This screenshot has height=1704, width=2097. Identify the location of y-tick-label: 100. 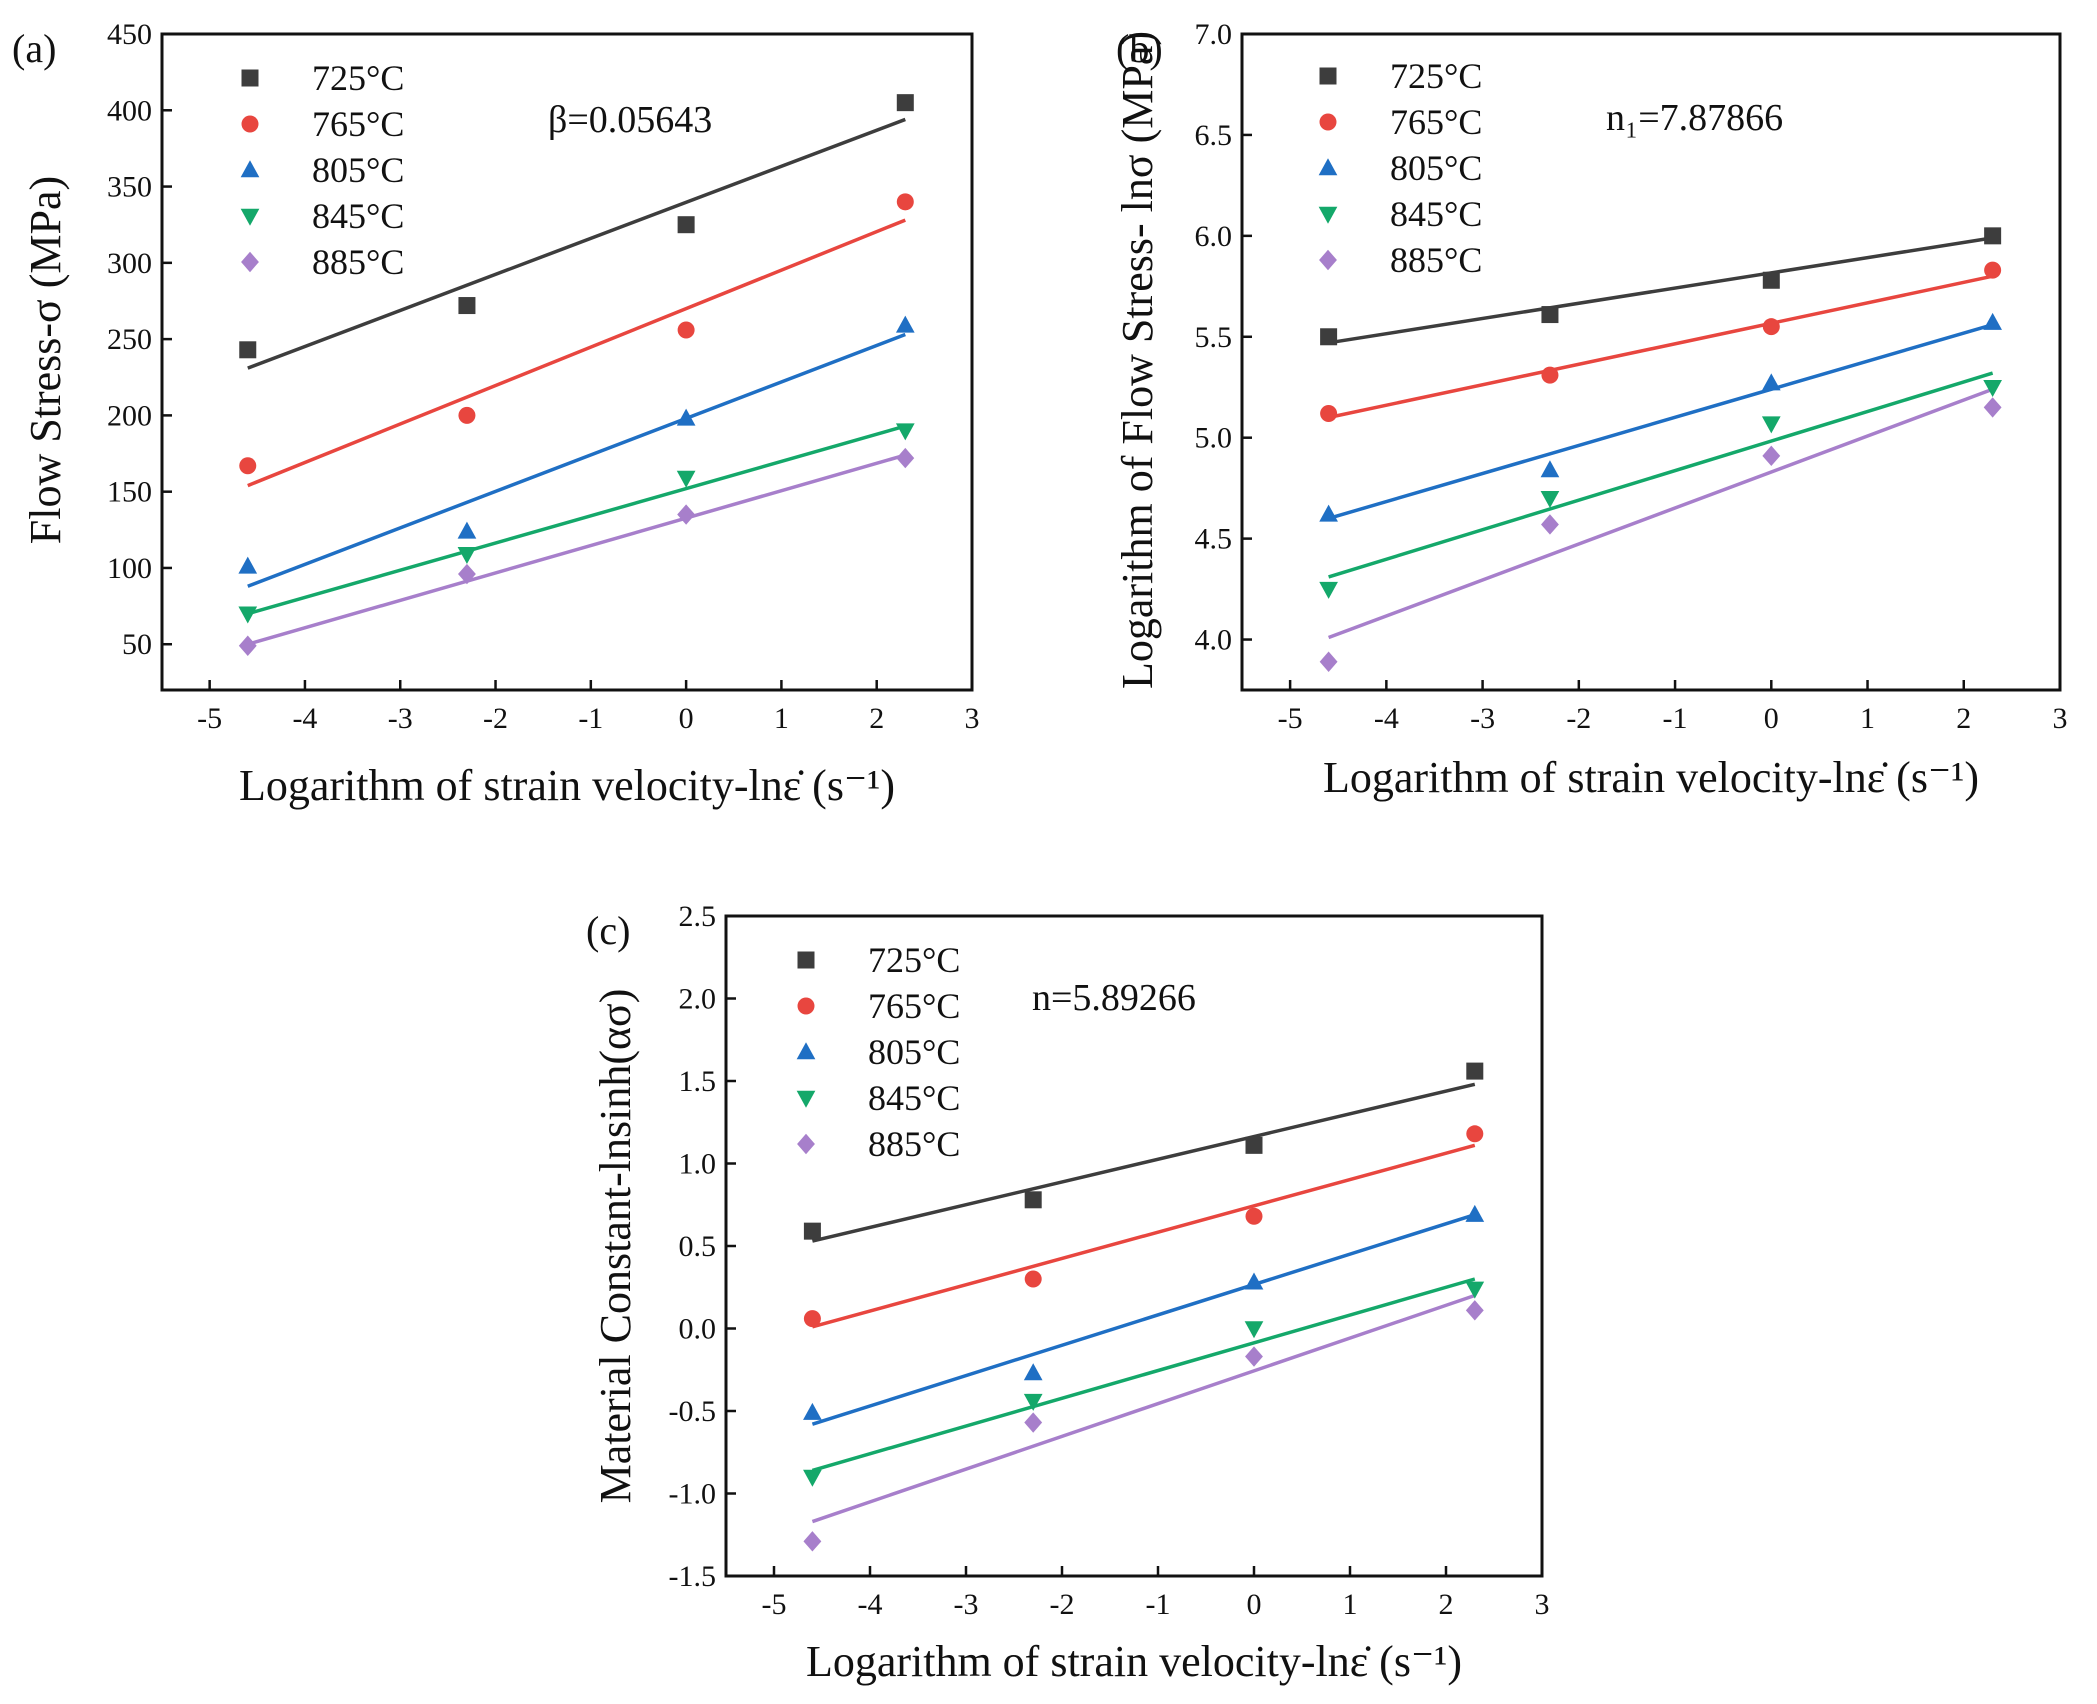
(129, 568).